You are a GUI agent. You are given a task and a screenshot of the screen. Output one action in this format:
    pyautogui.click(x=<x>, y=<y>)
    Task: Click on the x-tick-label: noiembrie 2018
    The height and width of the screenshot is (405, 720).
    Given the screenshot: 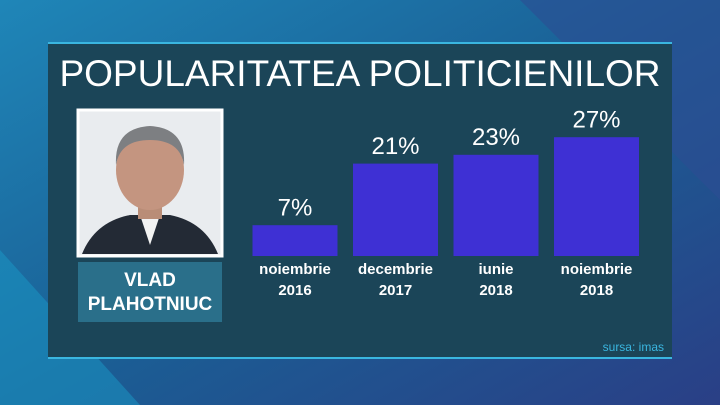 What is the action you would take?
    pyautogui.click(x=597, y=280)
    